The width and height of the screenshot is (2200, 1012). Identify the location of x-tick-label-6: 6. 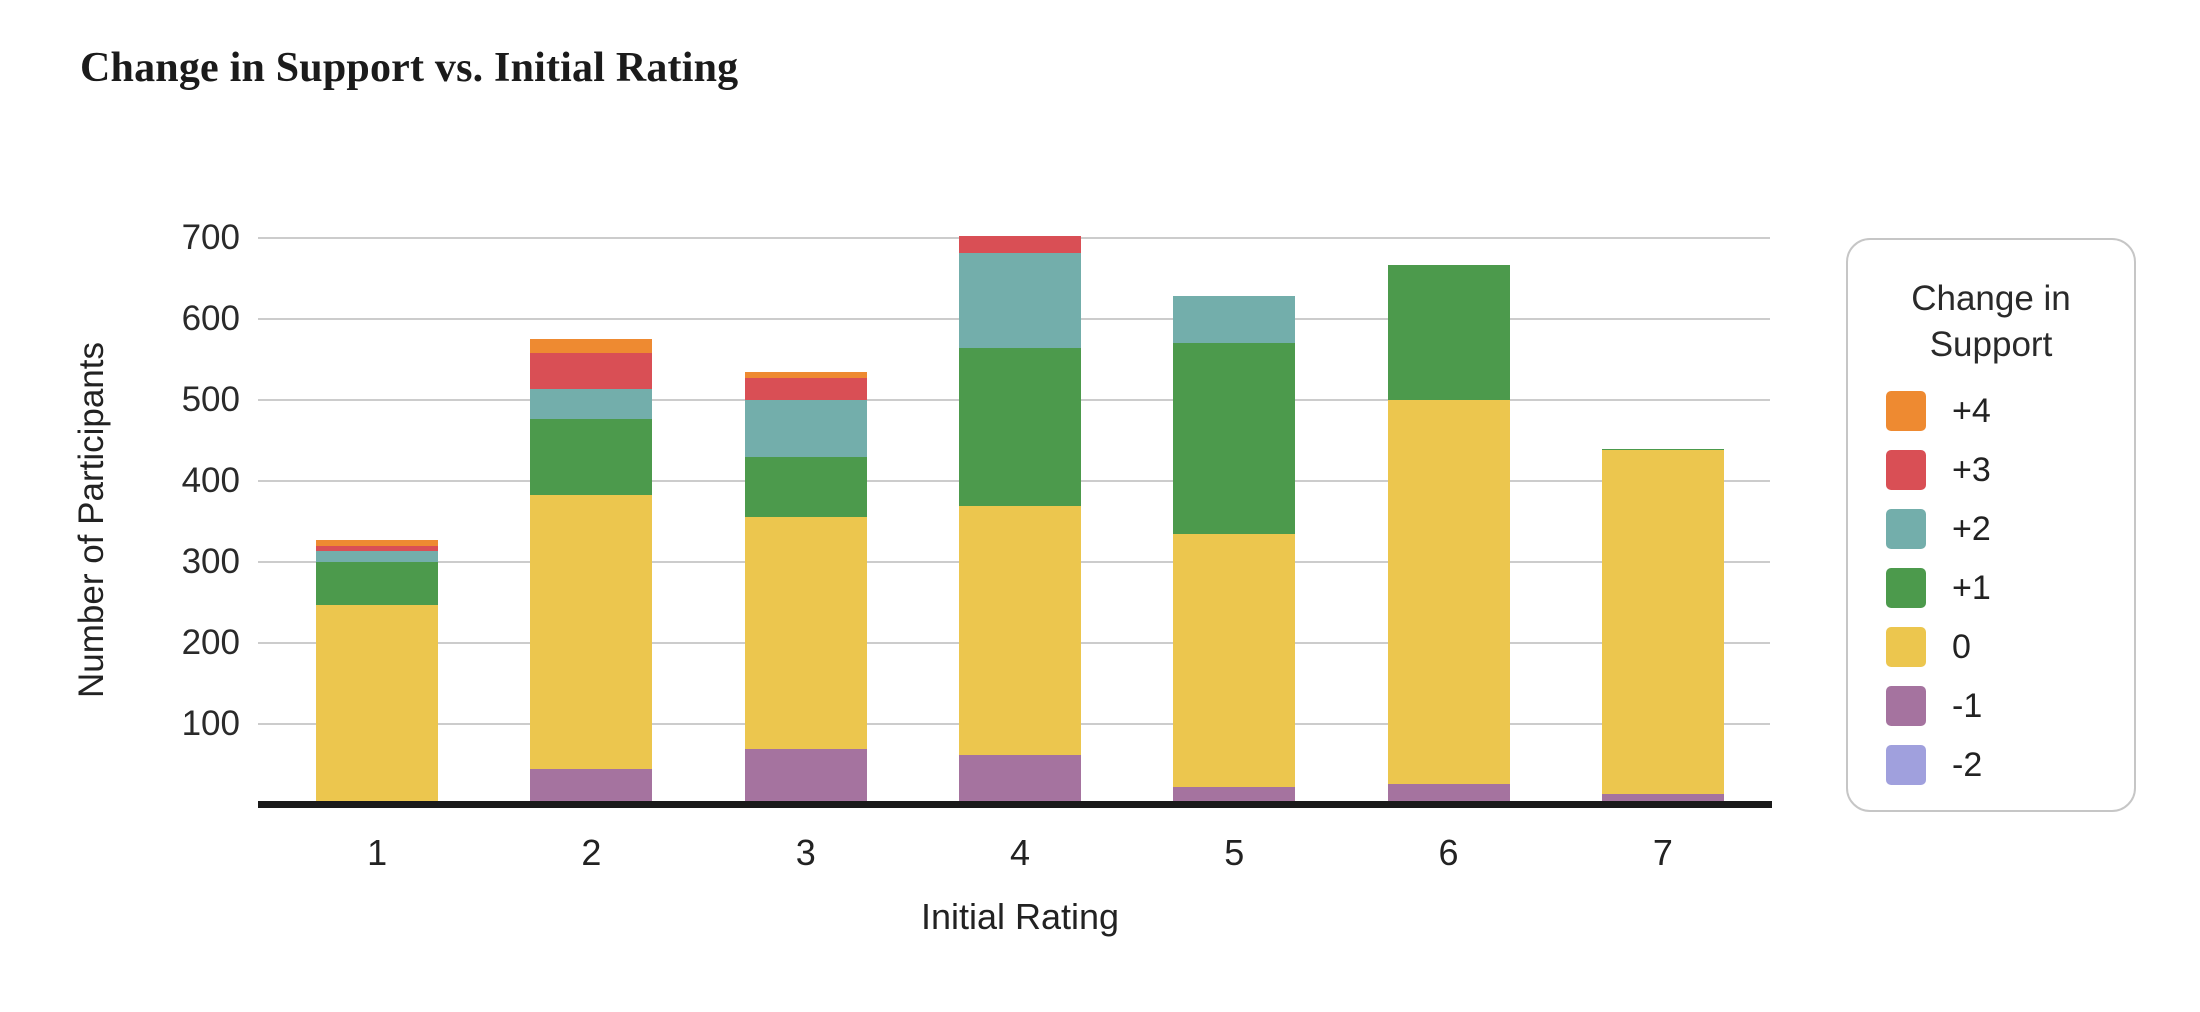
(1448, 852).